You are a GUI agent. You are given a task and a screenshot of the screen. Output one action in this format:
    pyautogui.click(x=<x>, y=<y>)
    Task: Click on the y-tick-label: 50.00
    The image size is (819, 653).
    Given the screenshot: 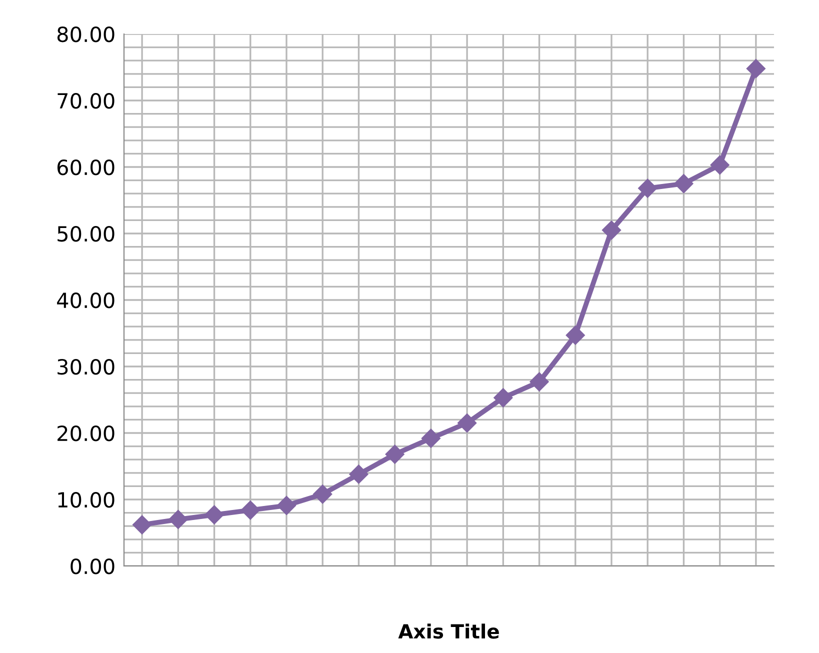 What is the action you would take?
    pyautogui.click(x=86, y=234)
    